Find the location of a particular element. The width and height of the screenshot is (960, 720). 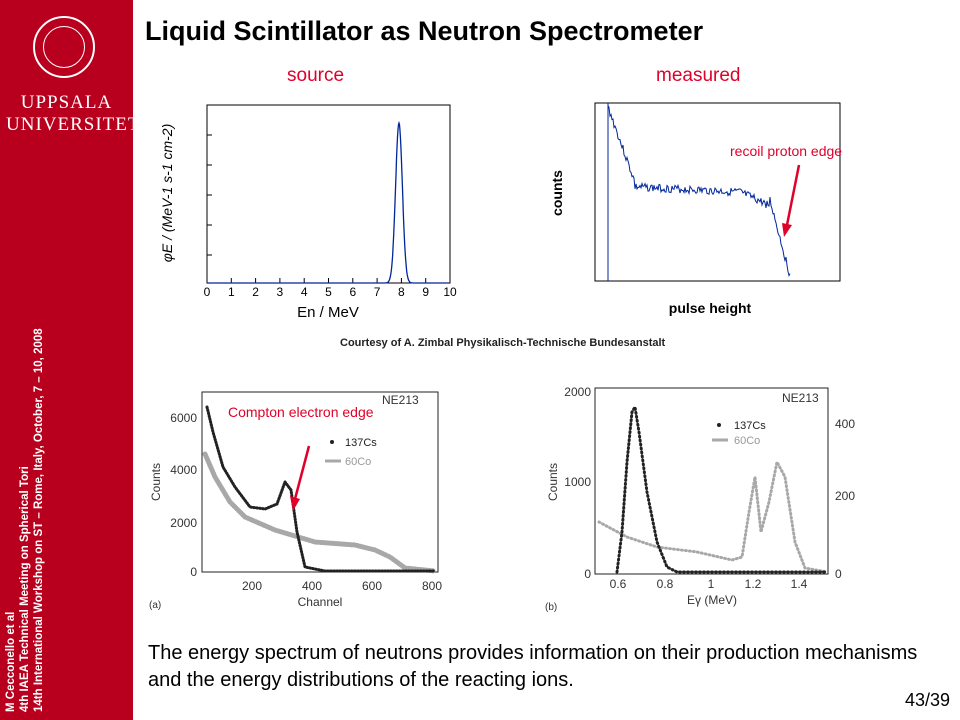

energy-xtick-1: 1 is located at coordinates (711, 584).